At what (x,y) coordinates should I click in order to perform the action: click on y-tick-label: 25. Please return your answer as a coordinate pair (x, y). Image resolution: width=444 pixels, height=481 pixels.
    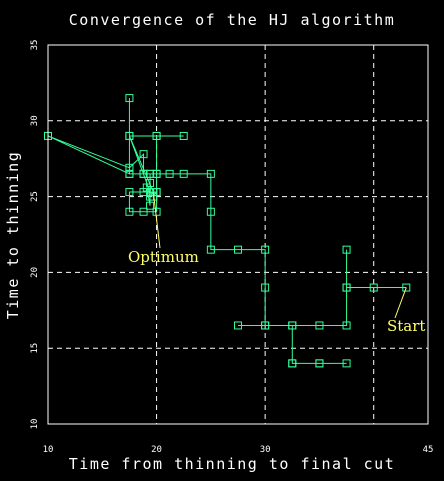
    Looking at the image, I should click on (35, 196).